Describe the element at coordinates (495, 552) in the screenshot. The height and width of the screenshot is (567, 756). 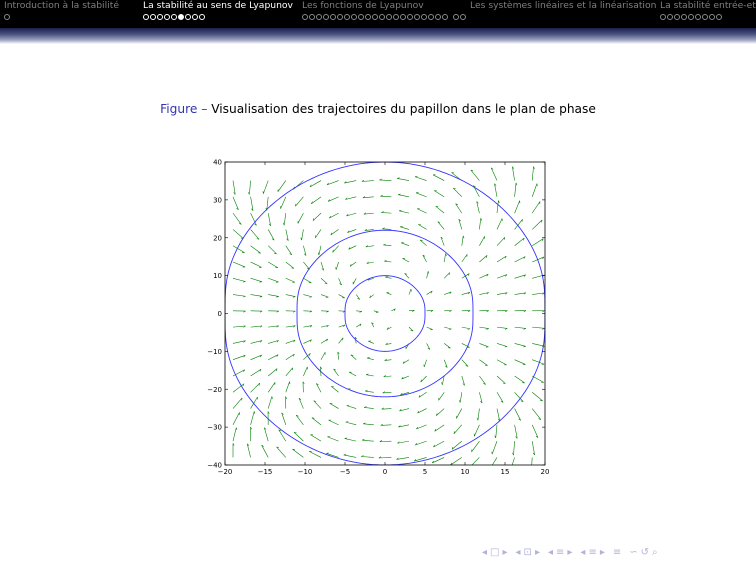
I see `beamer-nav-icon: □` at that location.